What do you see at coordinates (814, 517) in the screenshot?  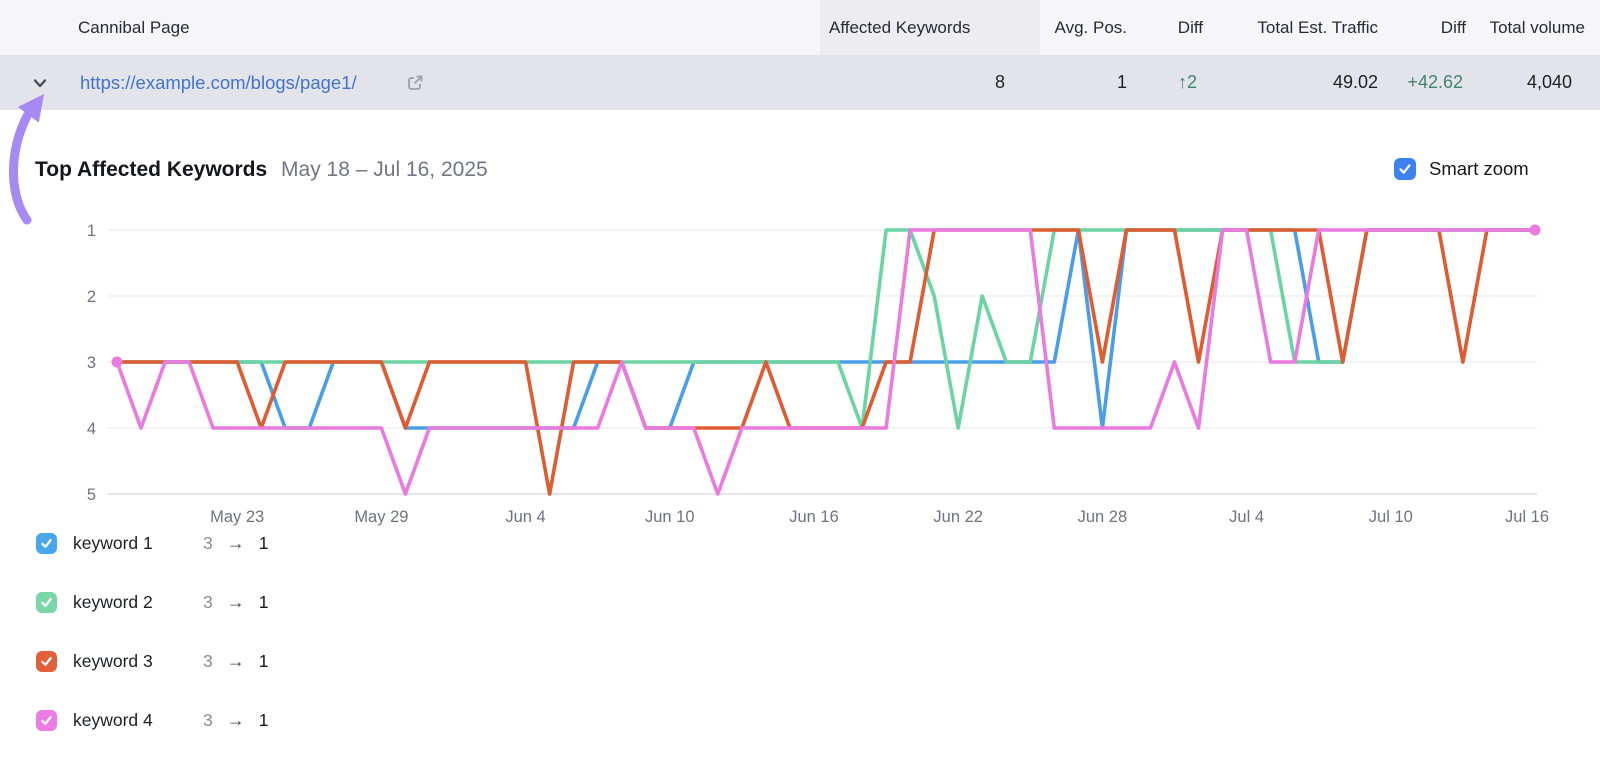 I see `x-axis-tick-label: Jun 16` at bounding box center [814, 517].